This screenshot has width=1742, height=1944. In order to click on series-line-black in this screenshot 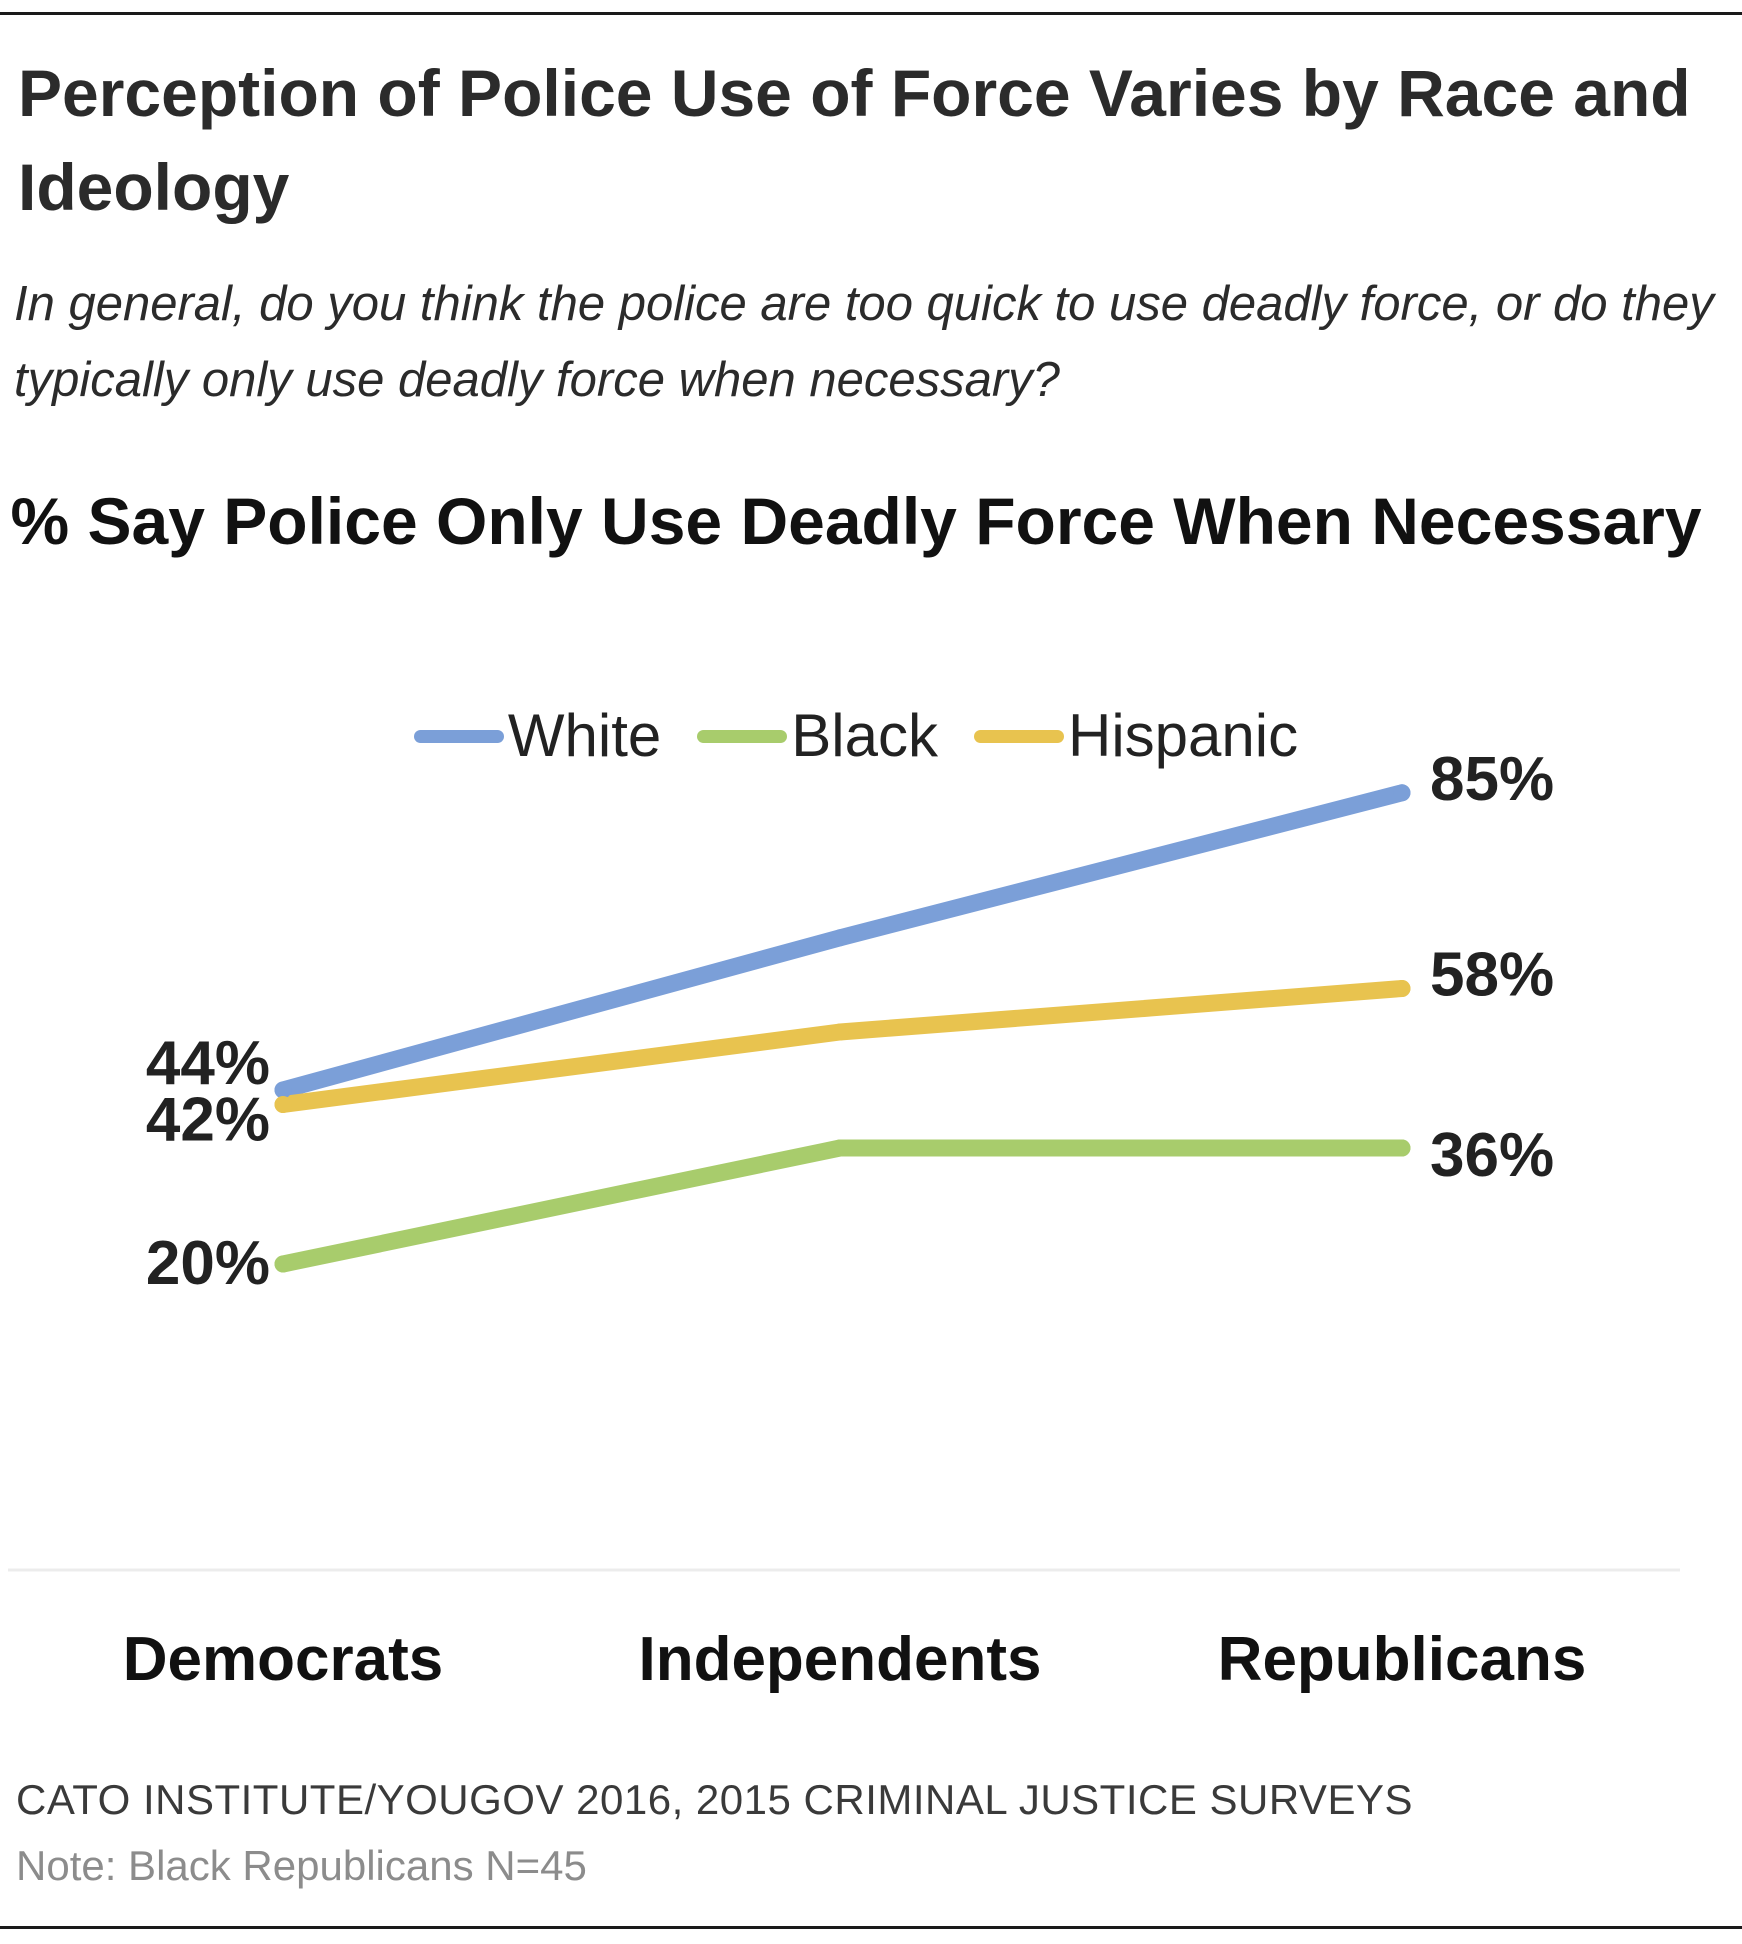, I will do `click(842, 1206)`.